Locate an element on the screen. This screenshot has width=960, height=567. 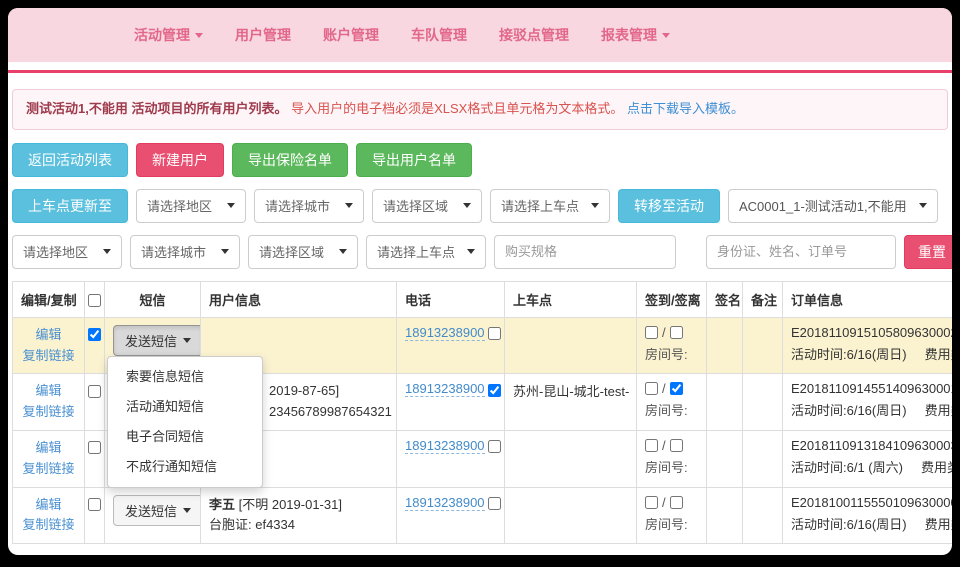
region-select-2: 请选择地区 is located at coordinates (67, 251).